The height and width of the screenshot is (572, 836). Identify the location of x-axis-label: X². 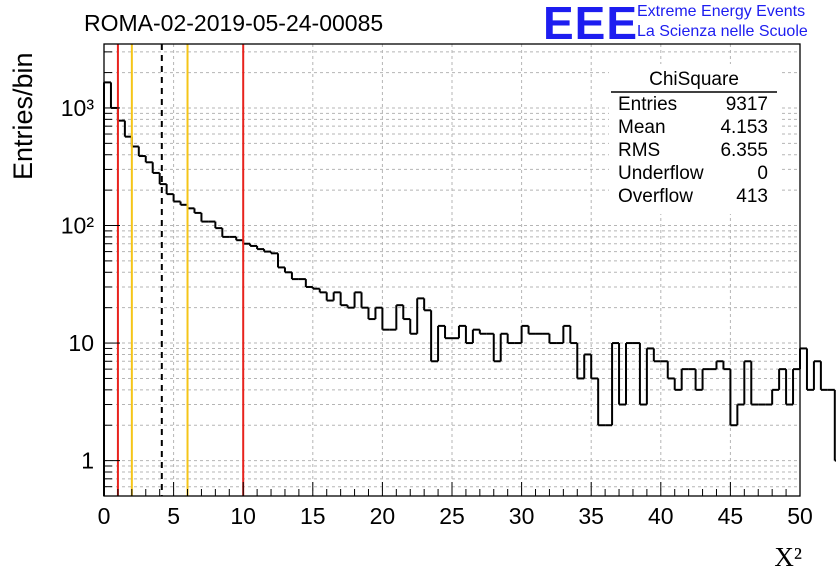
(788, 557).